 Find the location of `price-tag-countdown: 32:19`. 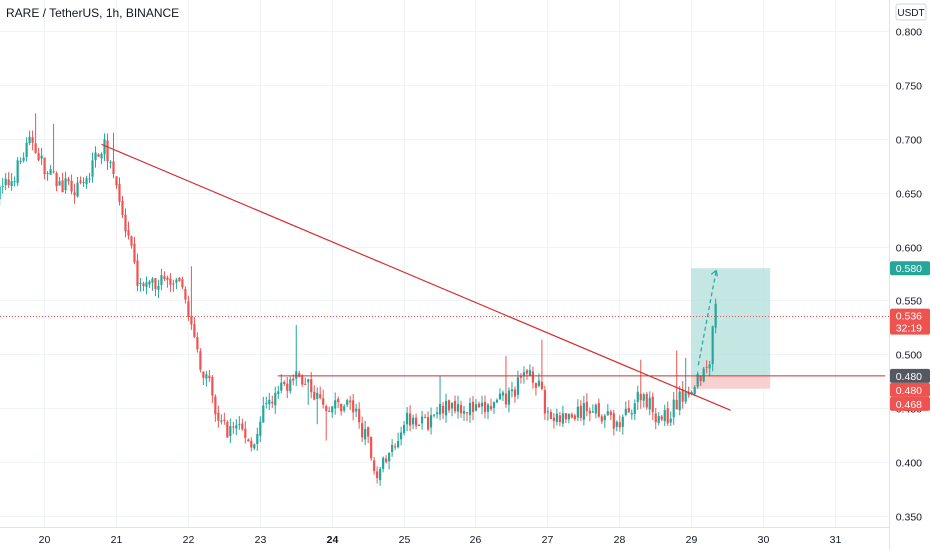

price-tag-countdown: 32:19 is located at coordinates (909, 329).